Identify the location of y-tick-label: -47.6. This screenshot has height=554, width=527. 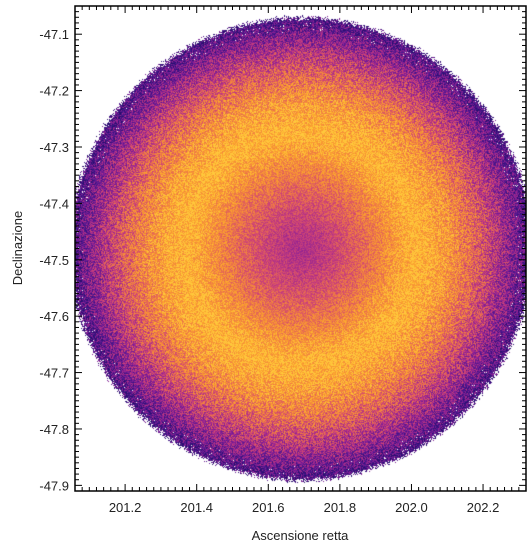
(54, 316).